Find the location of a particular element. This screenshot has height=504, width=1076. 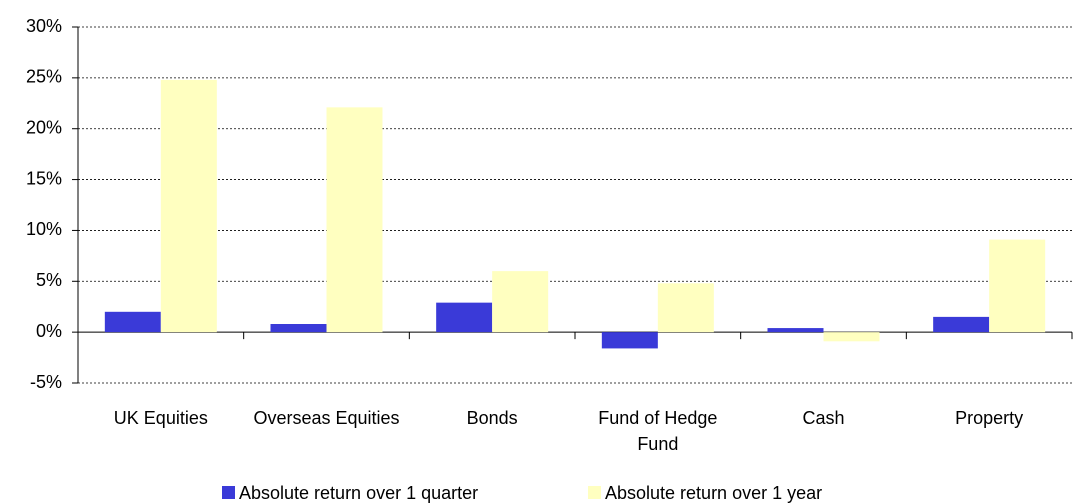

legend-label: Absolute return over 1 year is located at coordinates (713, 493).